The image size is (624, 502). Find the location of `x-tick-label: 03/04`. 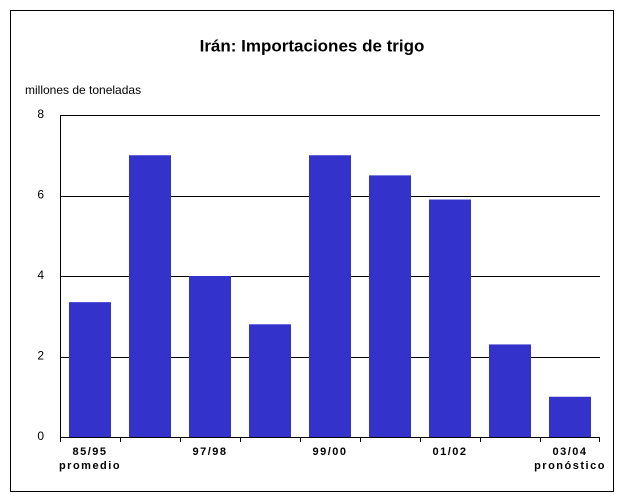

x-tick-label: 03/04 is located at coordinates (569, 452).